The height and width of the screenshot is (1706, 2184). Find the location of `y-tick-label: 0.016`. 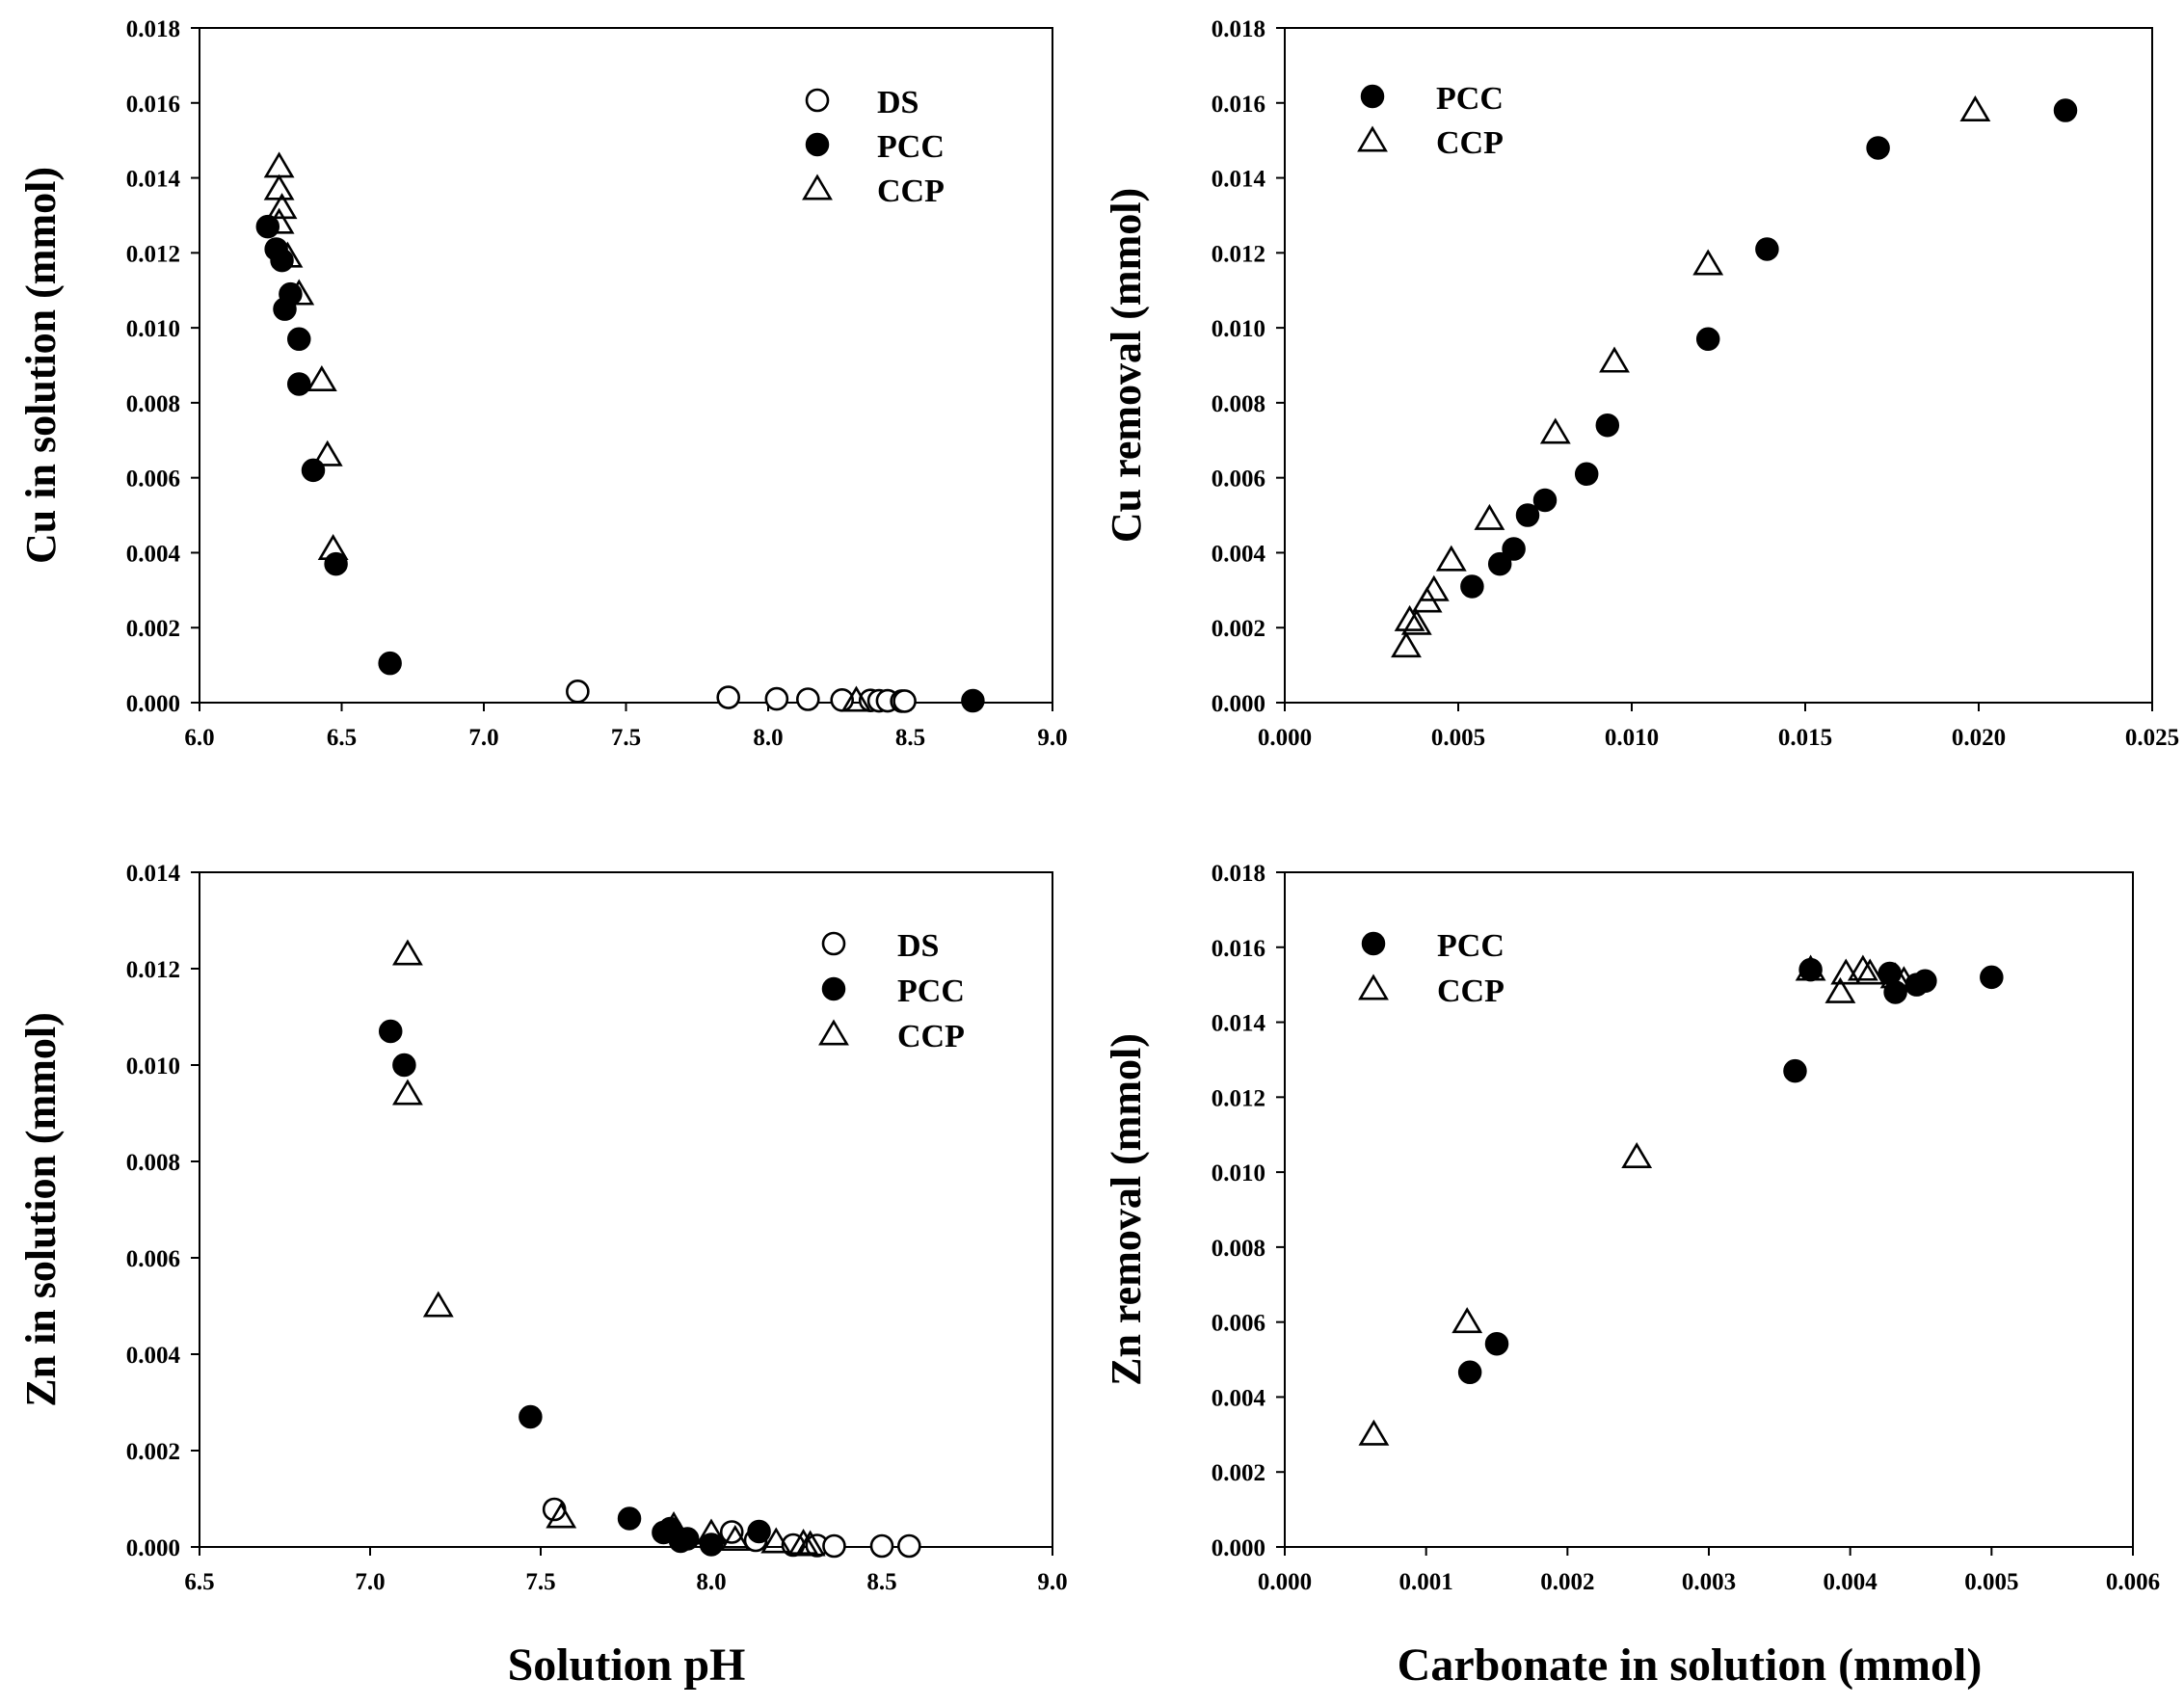

y-tick-label: 0.016 is located at coordinates (1239, 949).